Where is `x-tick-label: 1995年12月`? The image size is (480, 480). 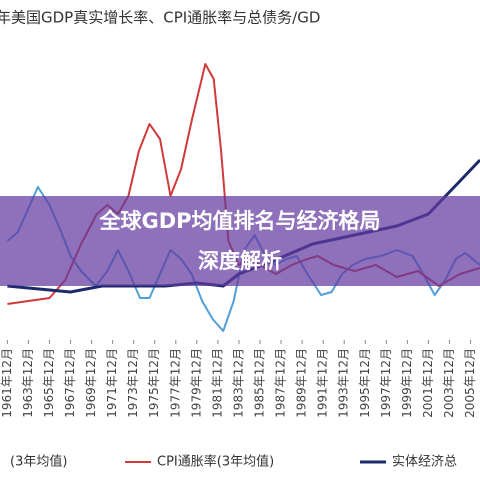
x-tick-label: 1995年12月 is located at coordinates (365, 383).